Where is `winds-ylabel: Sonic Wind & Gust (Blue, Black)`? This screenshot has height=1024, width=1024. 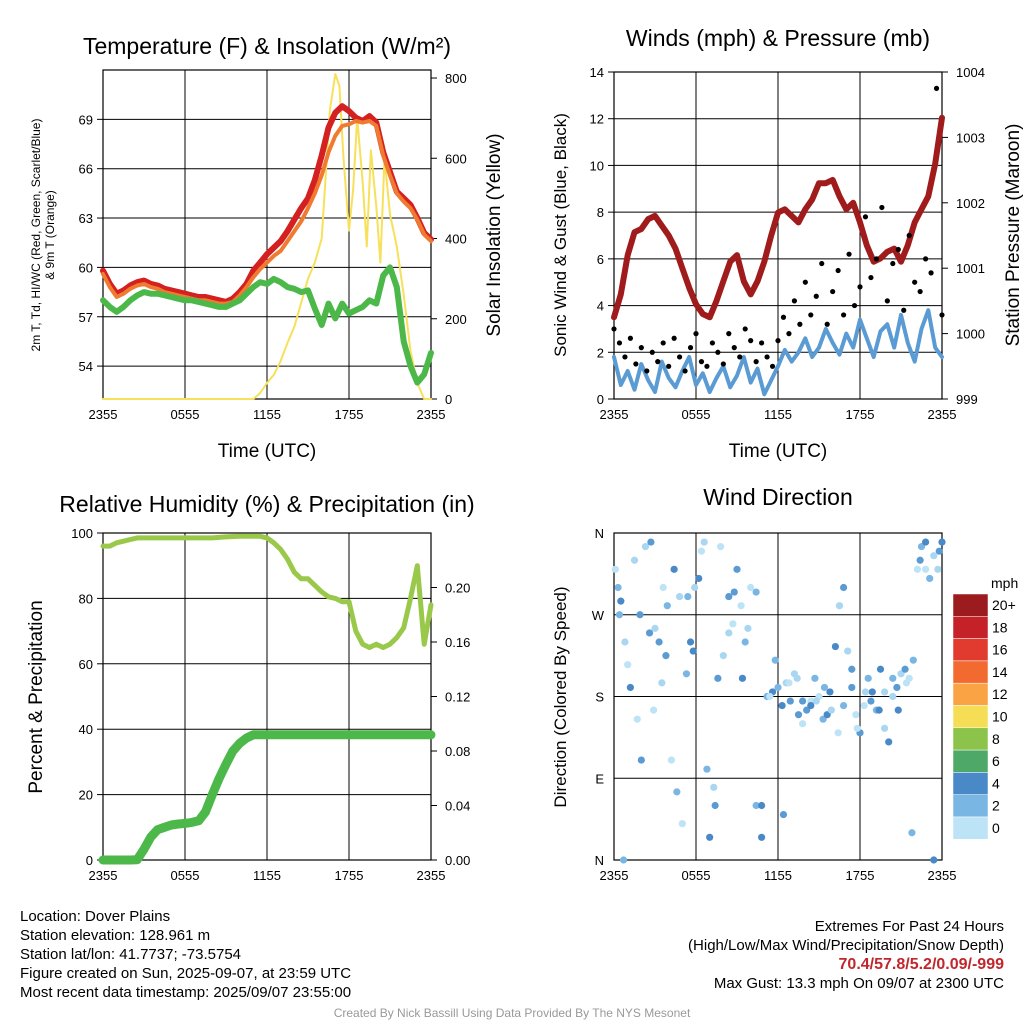 winds-ylabel: Sonic Wind & Gust (Blue, Black) is located at coordinates (560, 235).